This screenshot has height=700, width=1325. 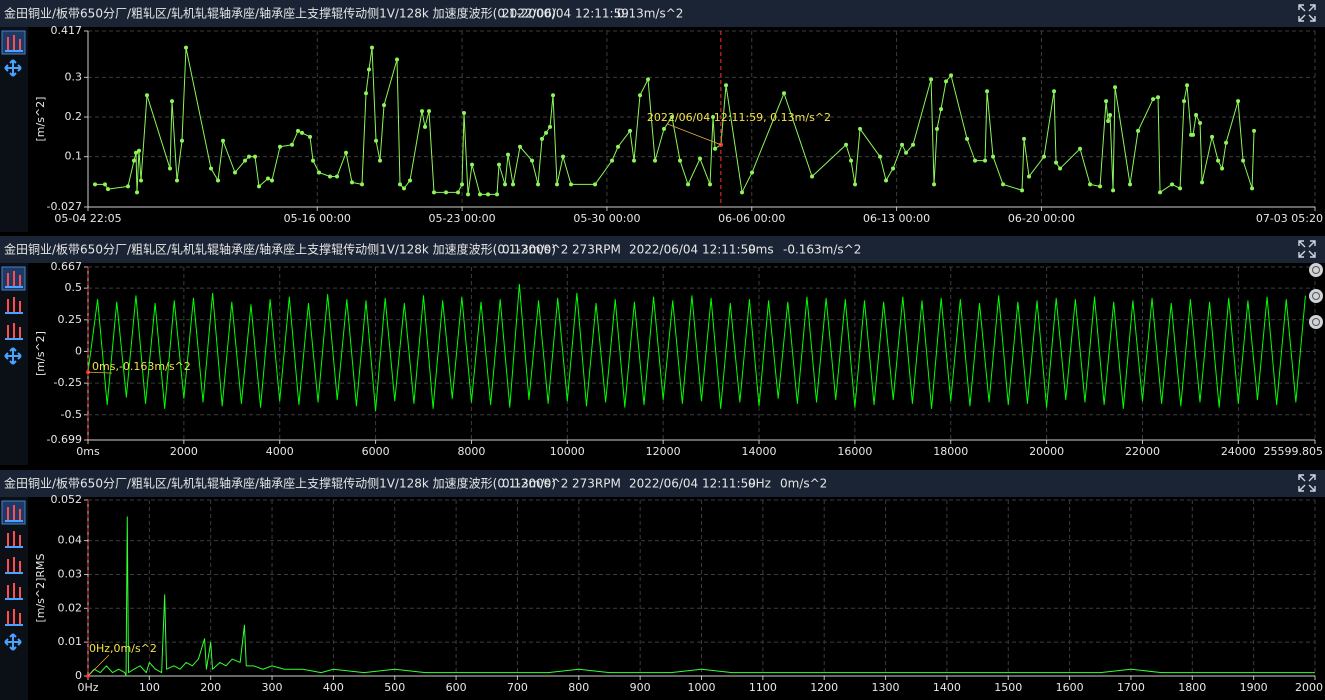 What do you see at coordinates (761, 250) in the screenshot?
I see `header-field: 0ms` at bounding box center [761, 250].